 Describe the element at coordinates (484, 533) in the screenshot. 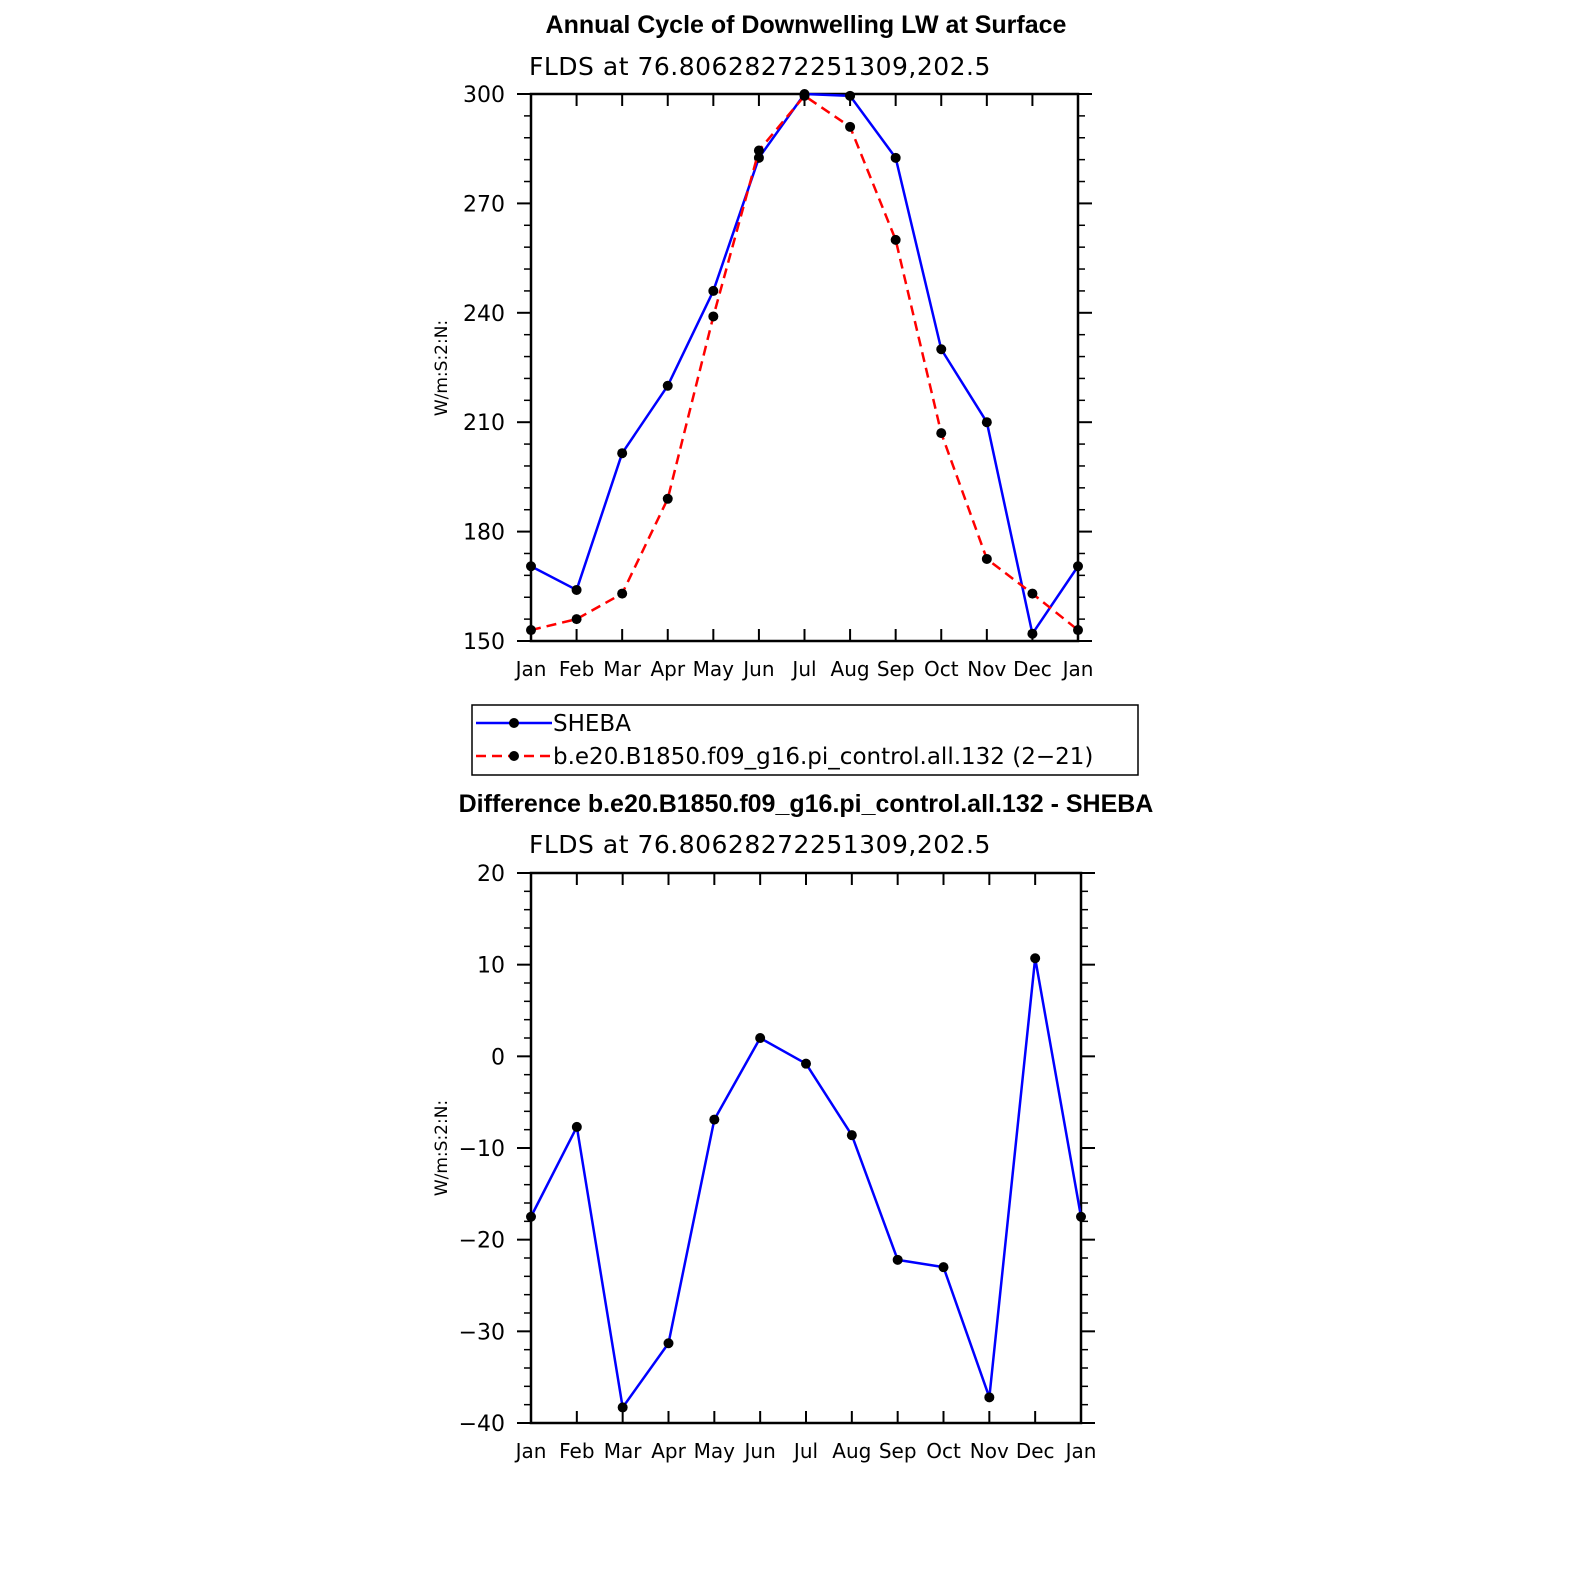

I see `chart1-y-tick-label: 180` at that location.